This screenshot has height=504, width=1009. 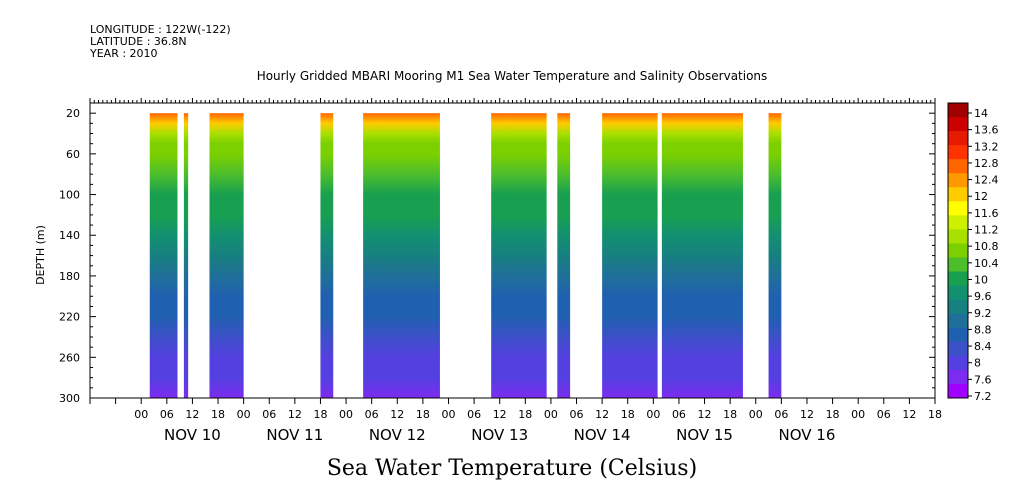 What do you see at coordinates (981, 196) in the screenshot?
I see `colorbar-label: 12` at bounding box center [981, 196].